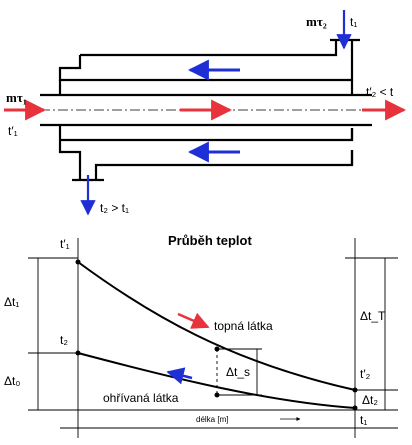  What do you see at coordinates (206, 110) in the screenshot?
I see `inner-tube` at bounding box center [206, 110].